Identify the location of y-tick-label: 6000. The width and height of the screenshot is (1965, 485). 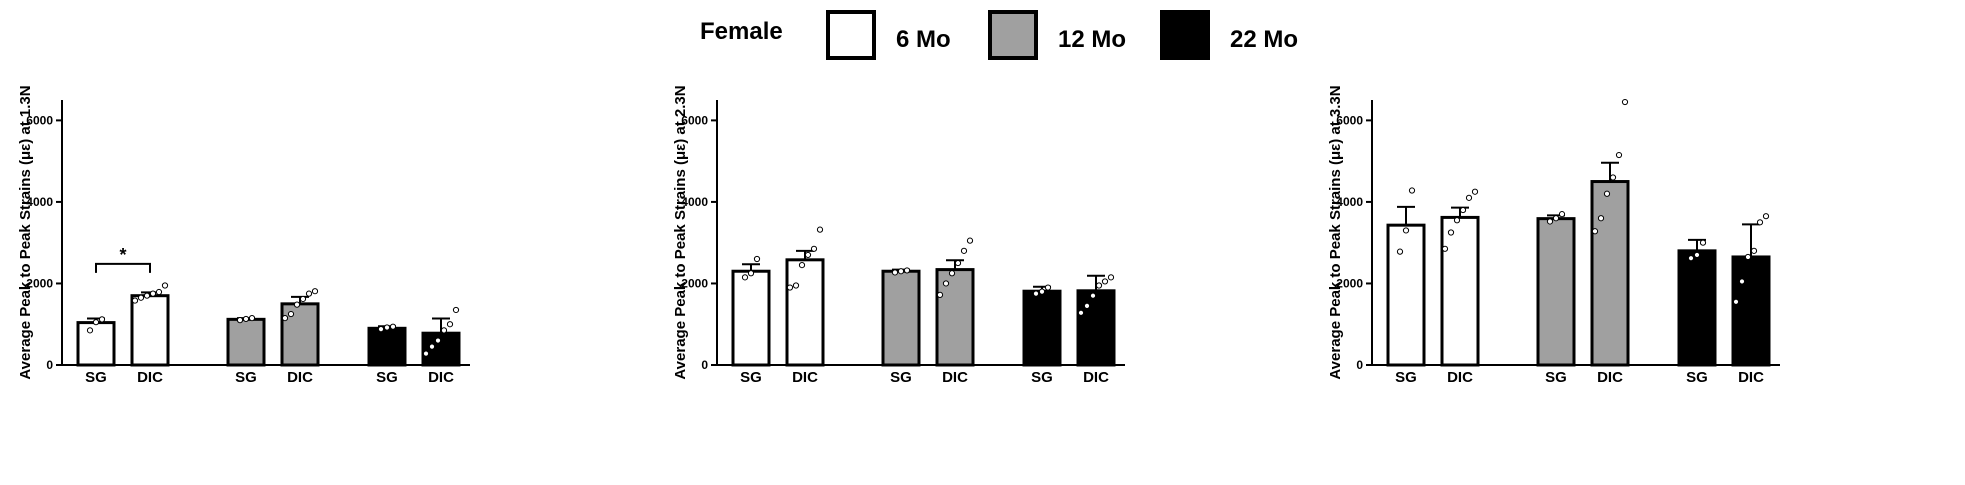
(39, 120).